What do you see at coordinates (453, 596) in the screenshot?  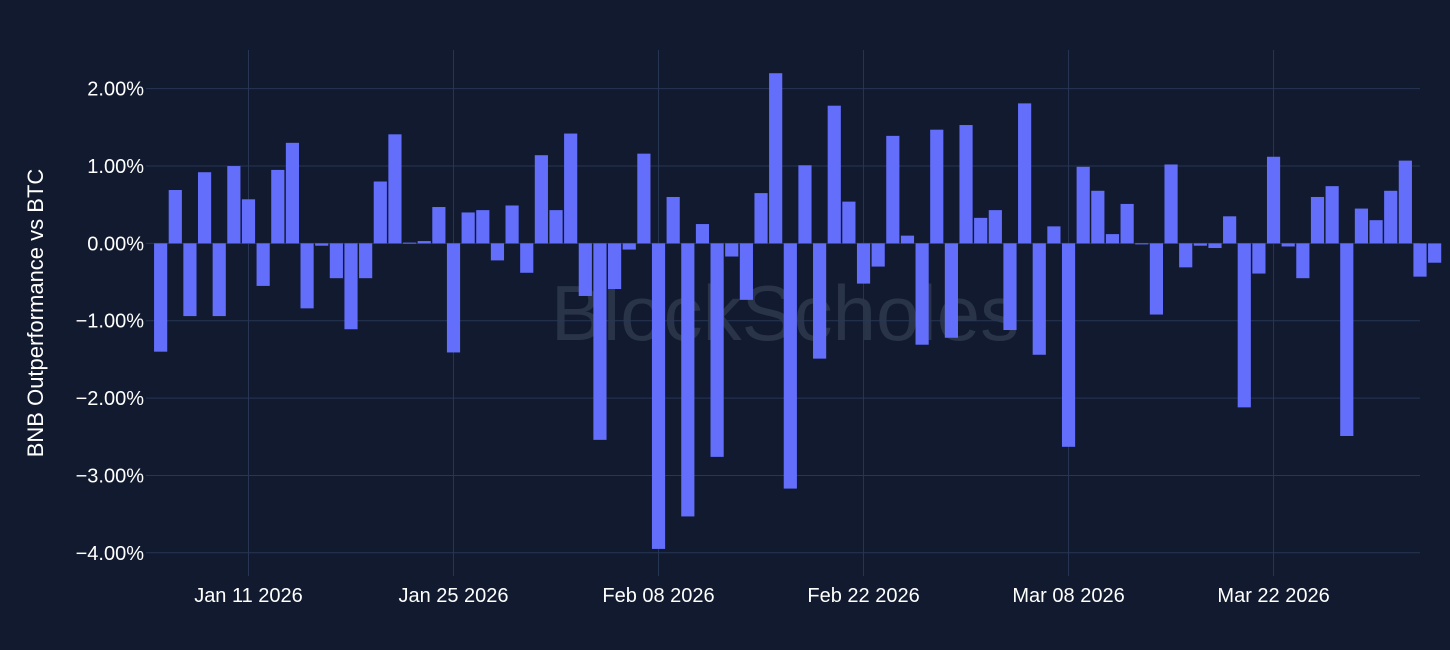 I see `x-tick-label: Jan 25 2026` at bounding box center [453, 596].